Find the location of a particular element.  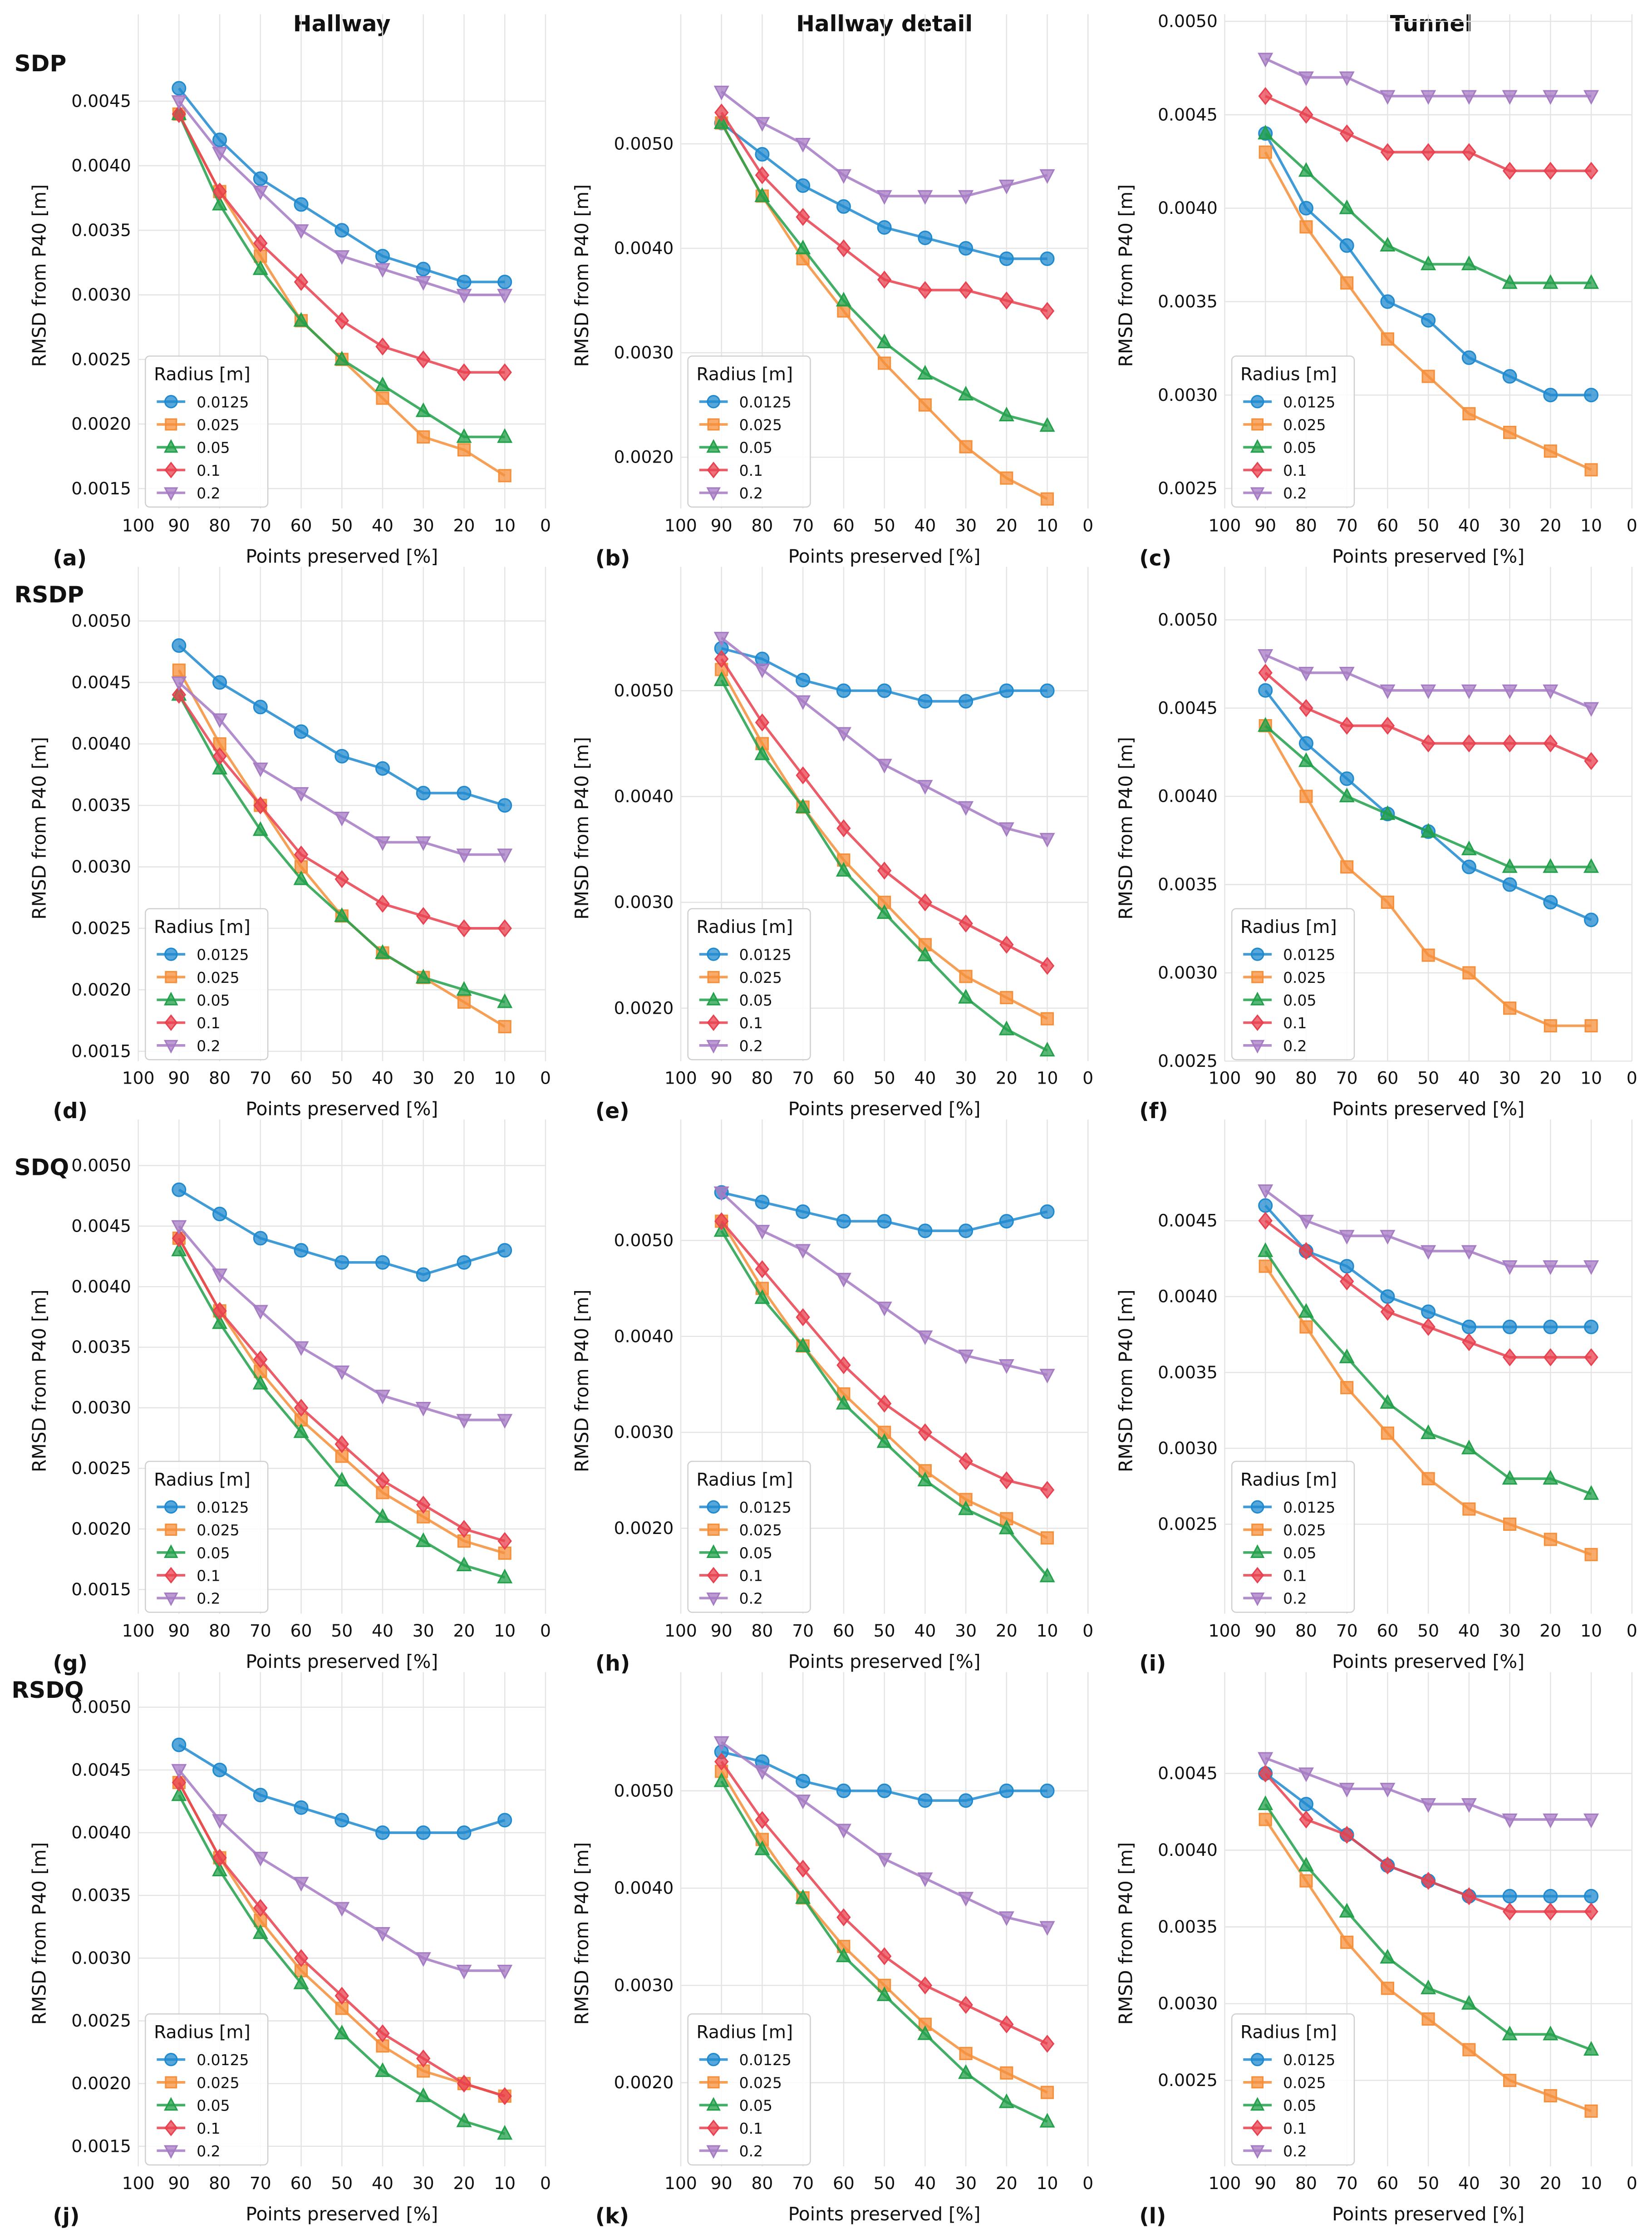

legend-entry: 0.025 is located at coordinates (198, 1530).